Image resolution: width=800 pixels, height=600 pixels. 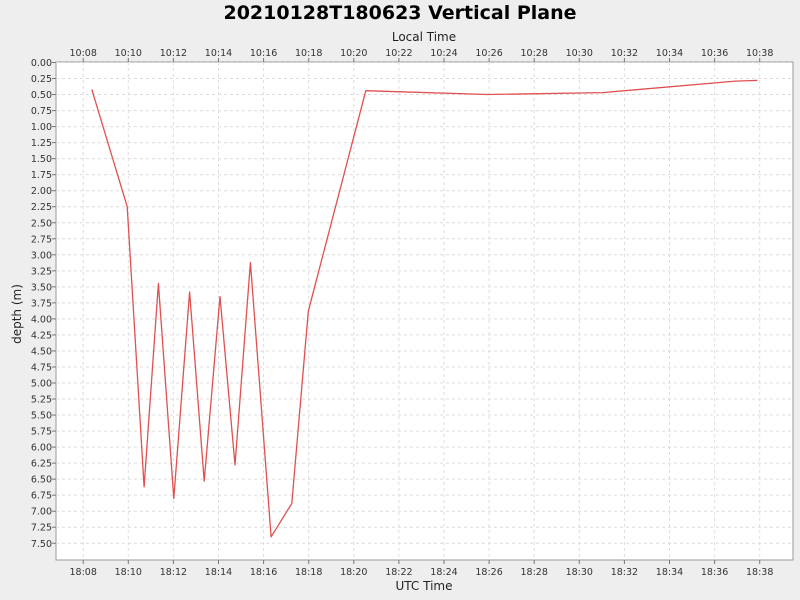 I want to click on x-tick-label-utc: 18:18, so click(x=308, y=572).